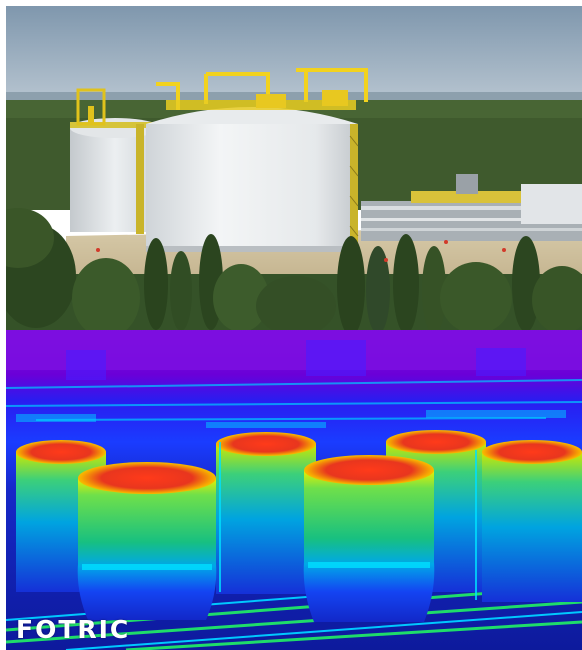  Describe the element at coordinates (301, 251) in the screenshot. I see `site-markers` at that location.